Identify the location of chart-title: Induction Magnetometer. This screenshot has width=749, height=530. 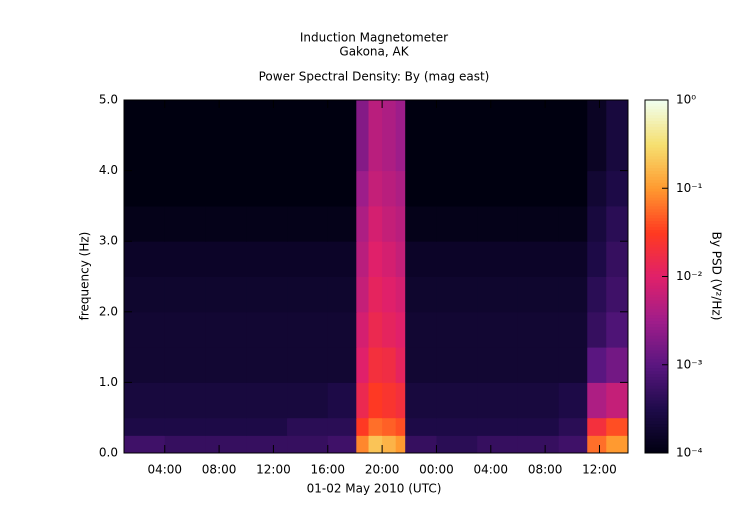
(374, 38).